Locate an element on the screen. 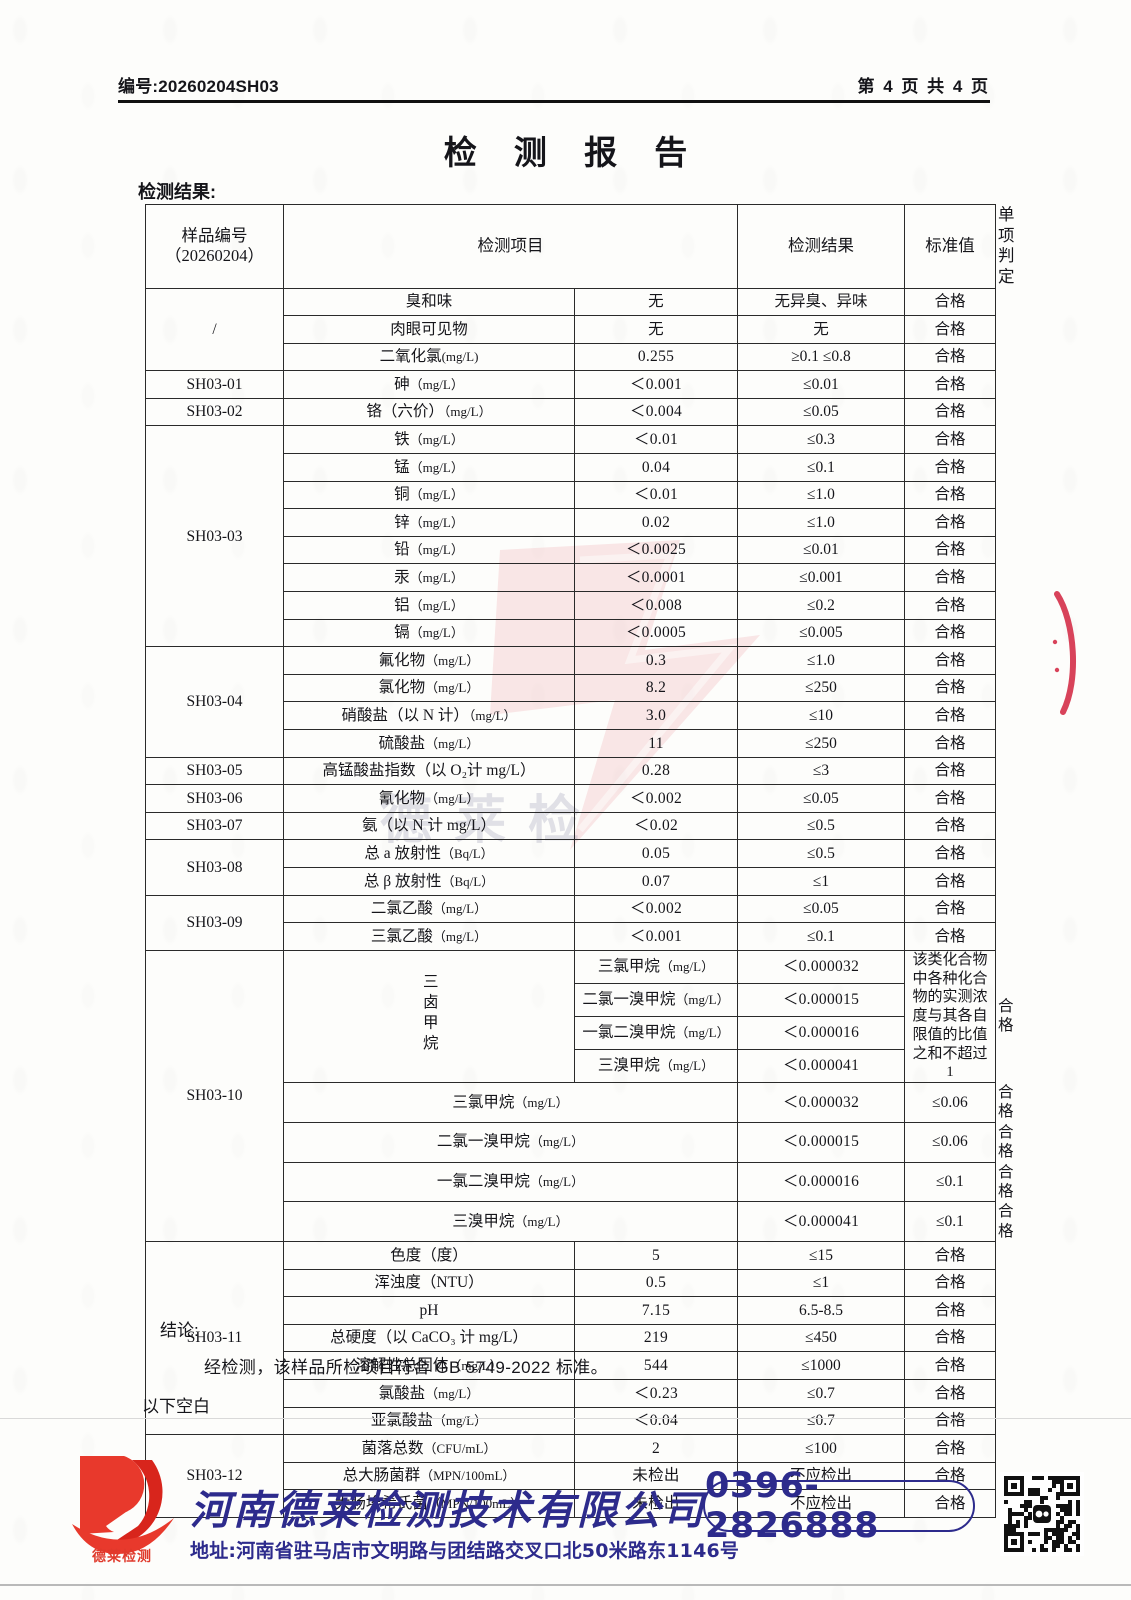  table-row: 硝酸盐（以 N 计）（mg/L） 3.0 ≤10 合格 is located at coordinates (571, 715).